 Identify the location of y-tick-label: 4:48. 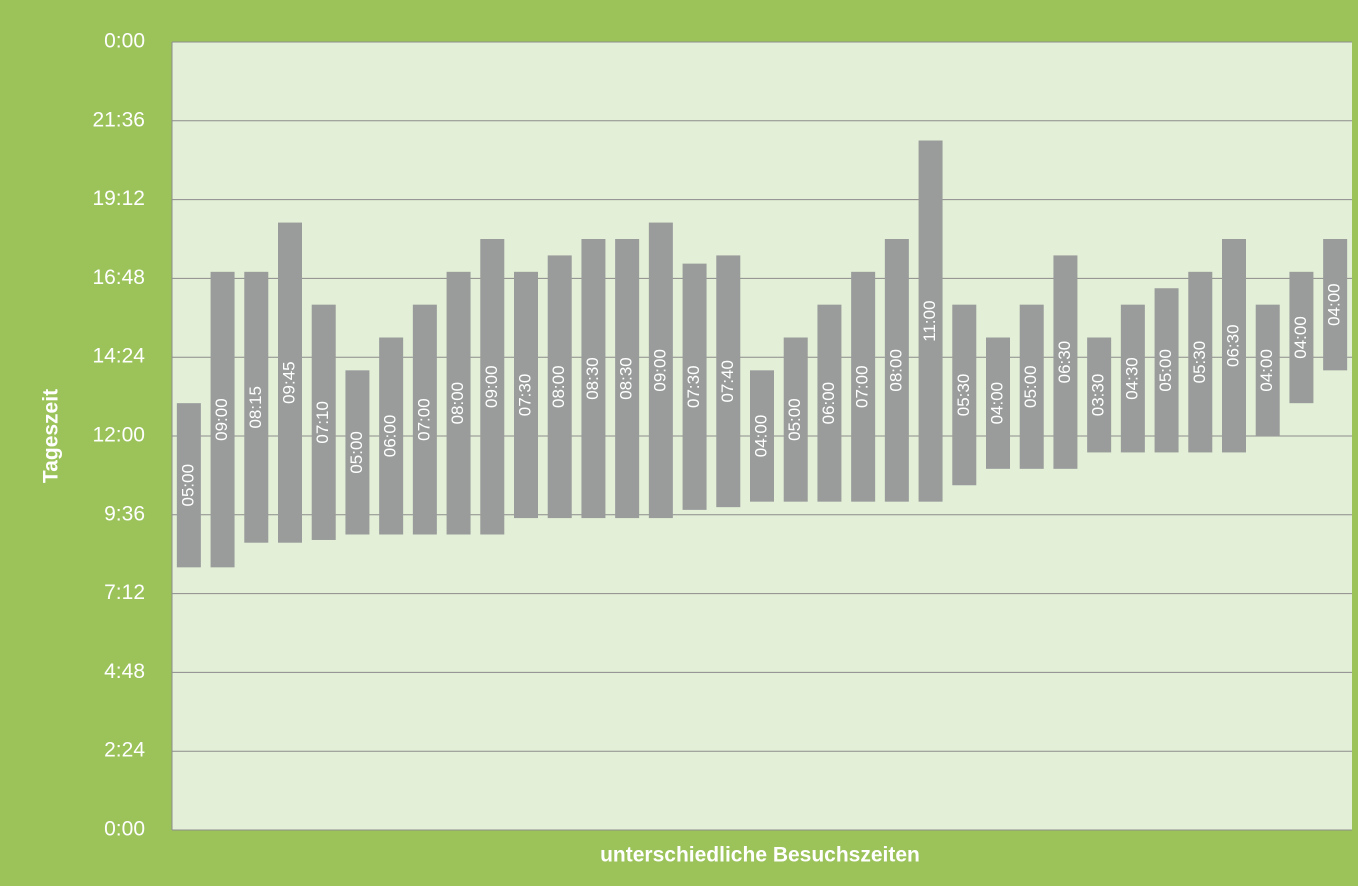
(124, 671).